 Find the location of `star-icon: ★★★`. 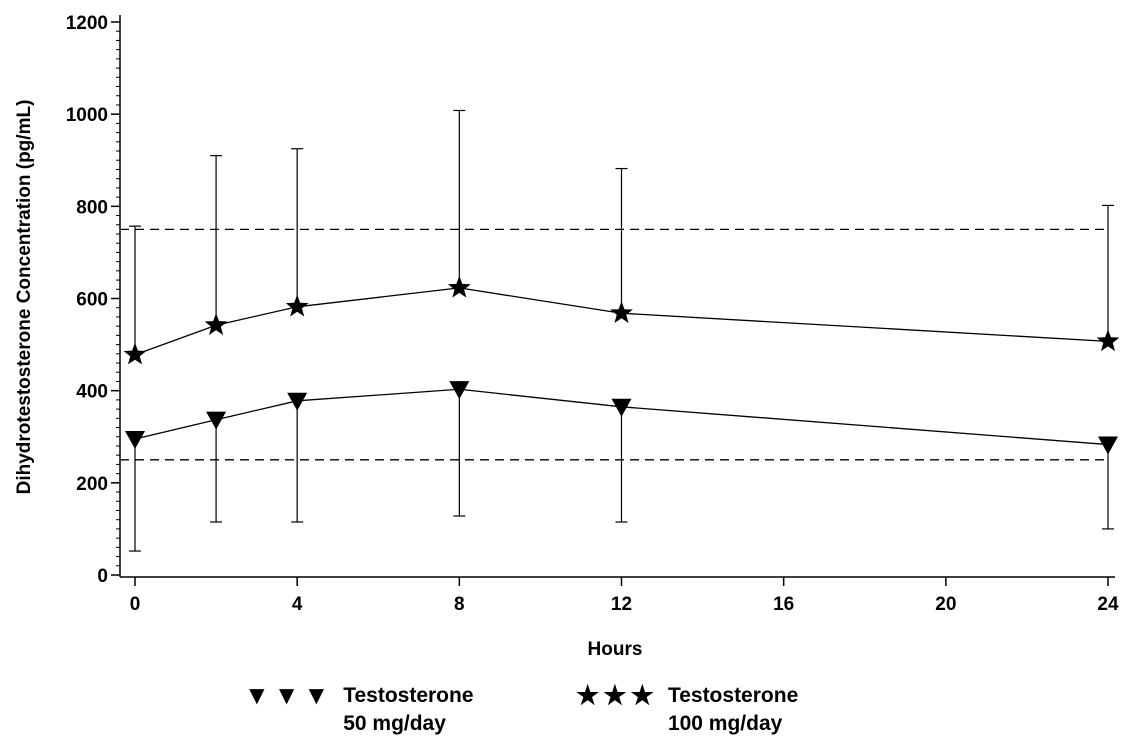

star-icon: ★★★ is located at coordinates (617, 695).